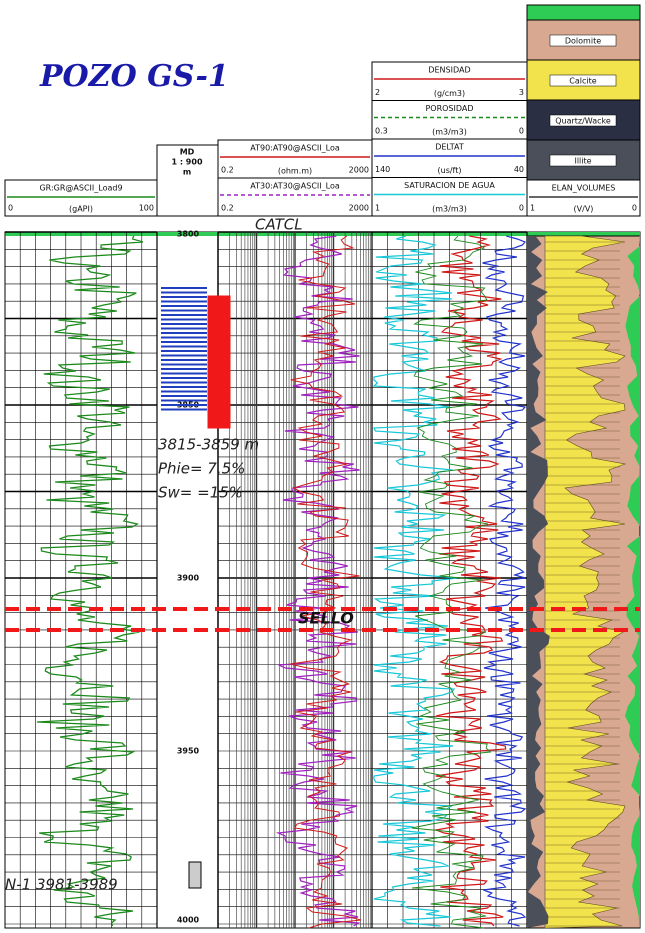  What do you see at coordinates (208, 445) in the screenshot?
I see `annotation: 3815-3859 m` at bounding box center [208, 445].